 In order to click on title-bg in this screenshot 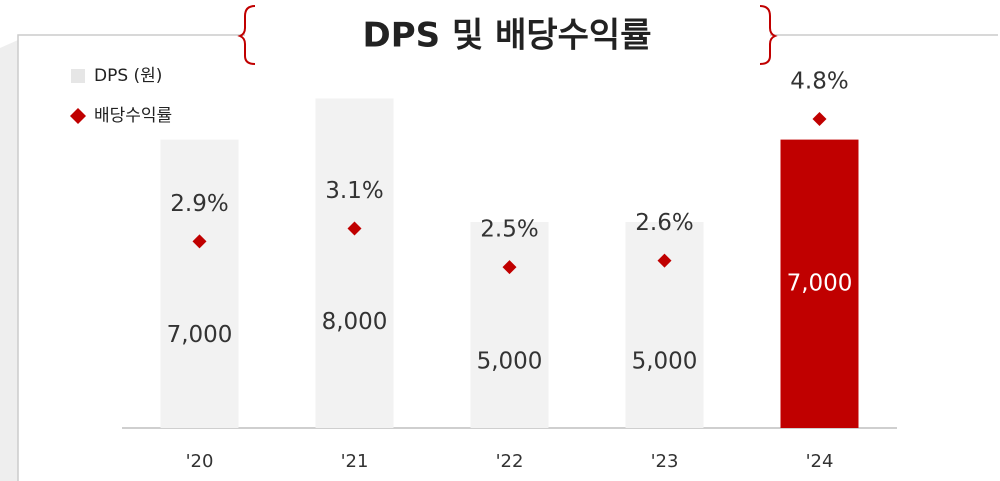, I will do `click(507, 35)`.